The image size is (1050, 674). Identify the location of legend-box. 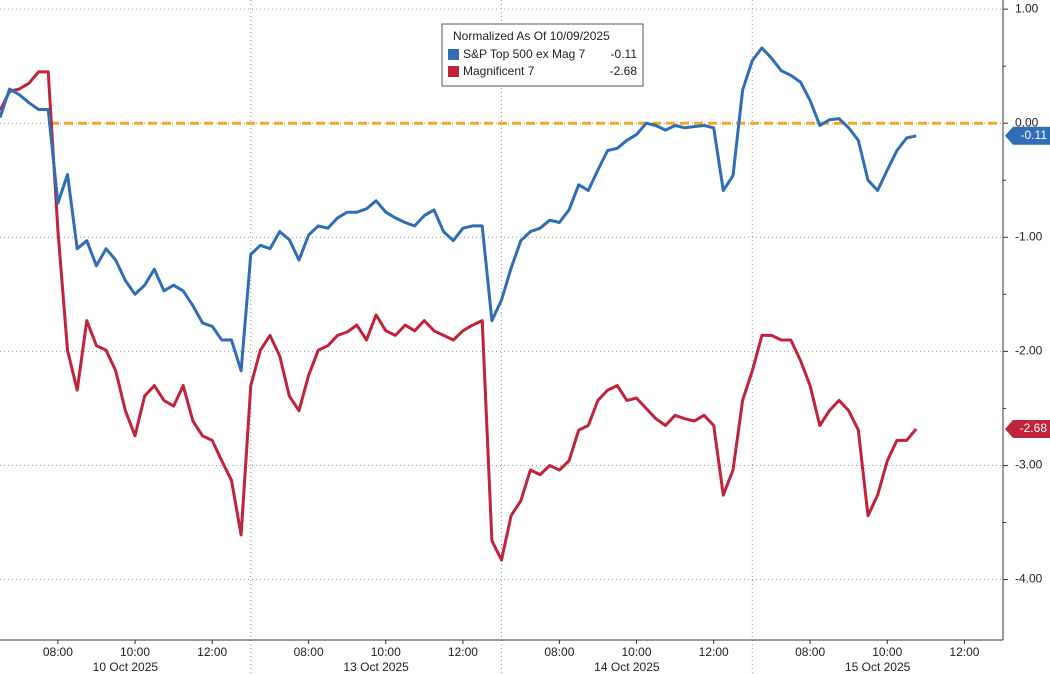
(542, 55).